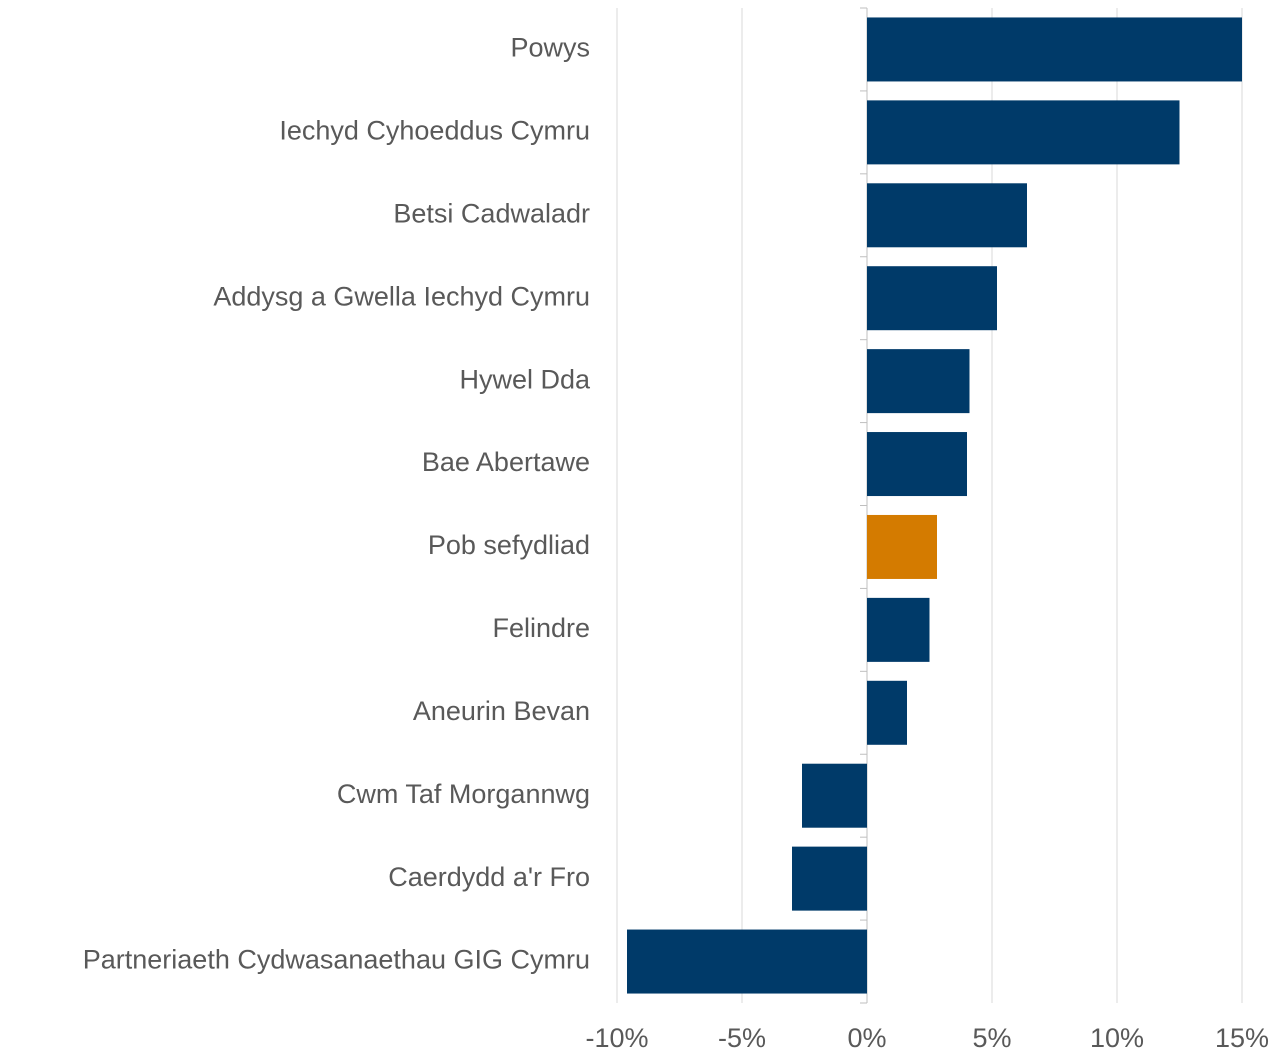 This screenshot has height=1052, width=1282. What do you see at coordinates (491, 213) in the screenshot?
I see `y-tick-label: Betsi Cadwaladr` at bounding box center [491, 213].